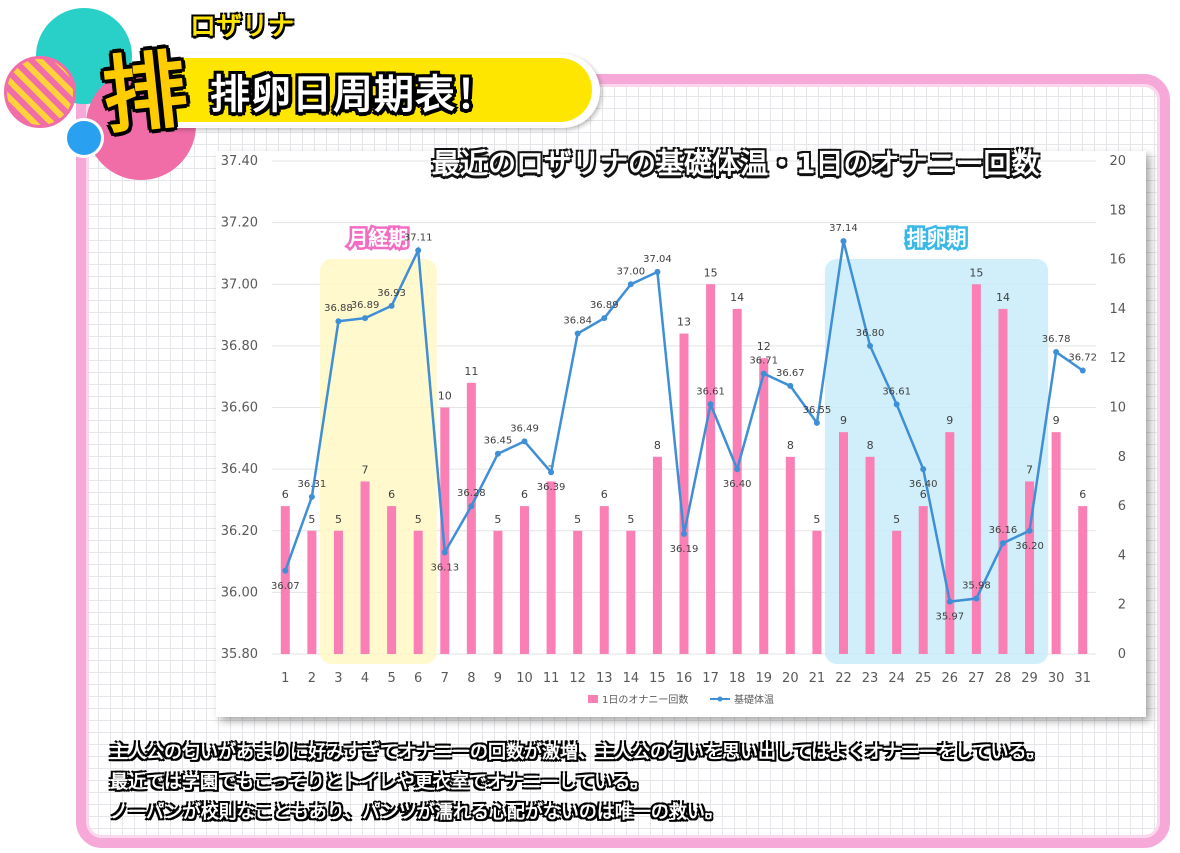 This screenshot has height=853, width=1180. What do you see at coordinates (923, 678) in the screenshot?
I see `x-tick-label: 25` at bounding box center [923, 678].